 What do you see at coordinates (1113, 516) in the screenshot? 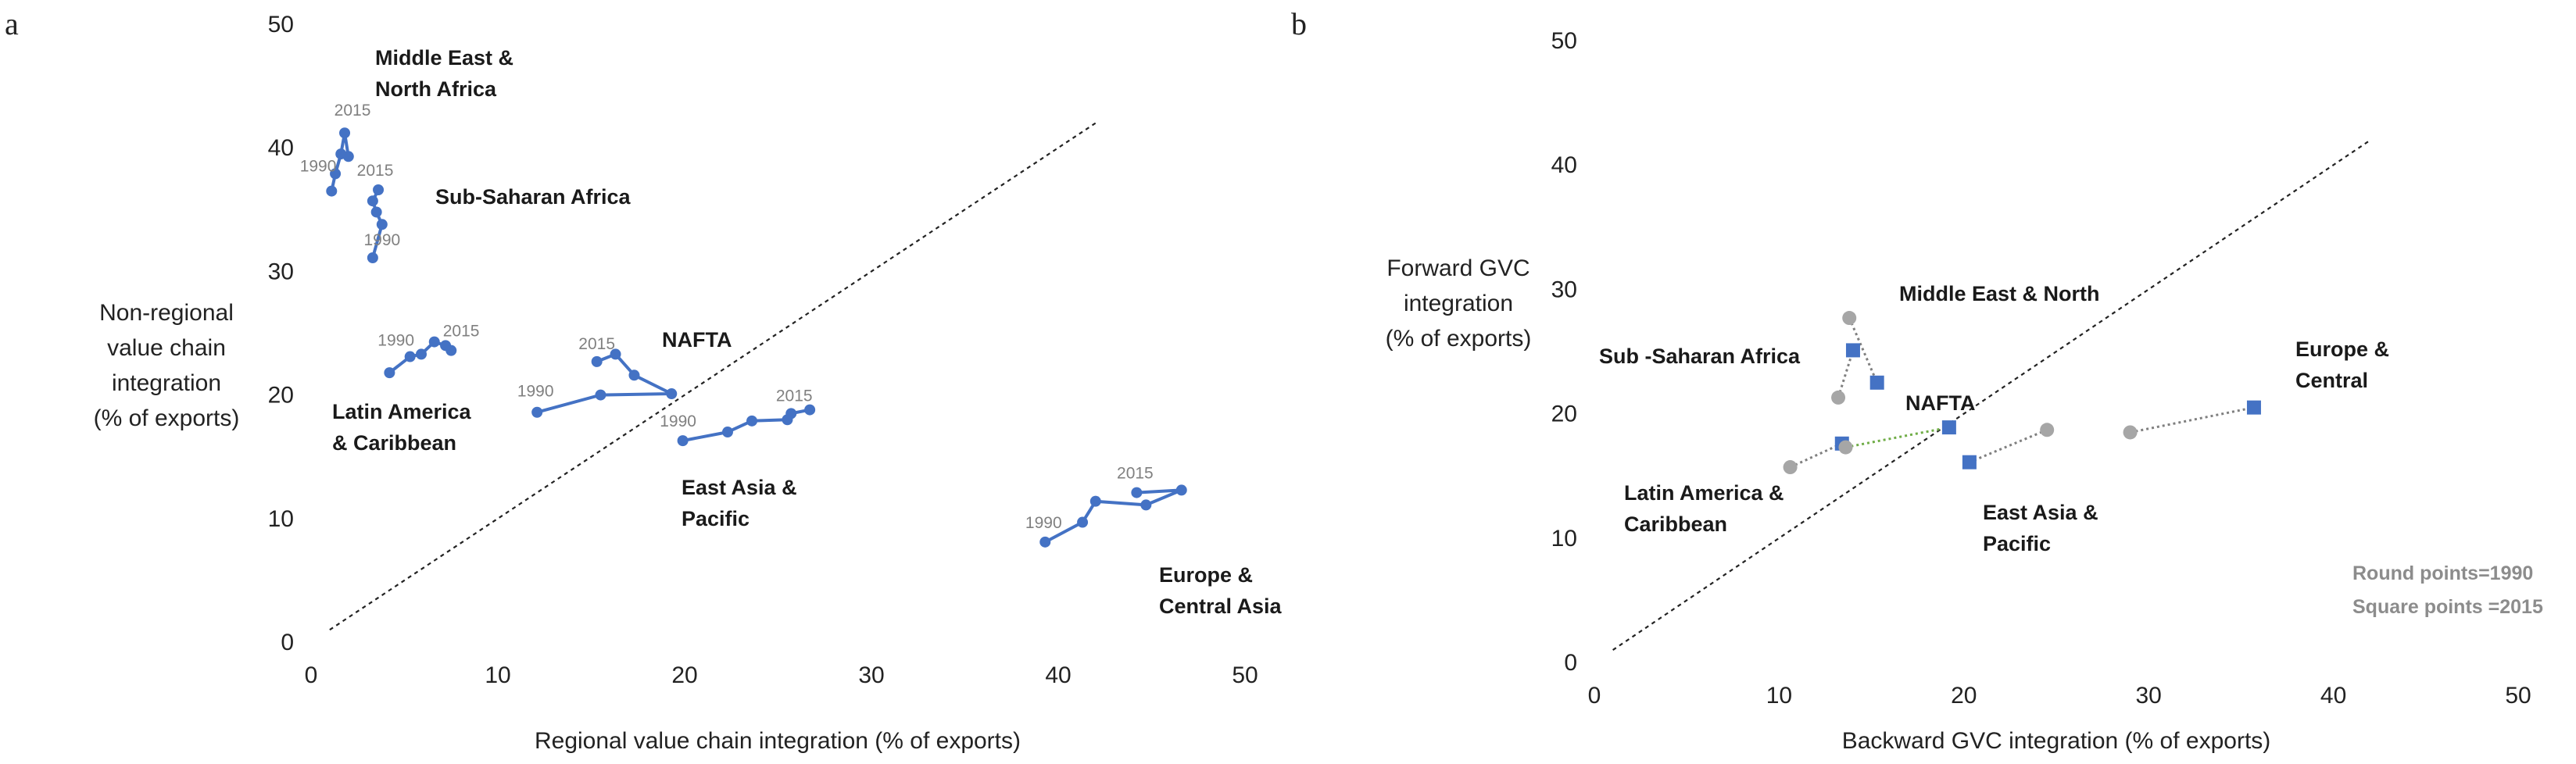
I see `series-line-europe-central-asia` at bounding box center [1113, 516].